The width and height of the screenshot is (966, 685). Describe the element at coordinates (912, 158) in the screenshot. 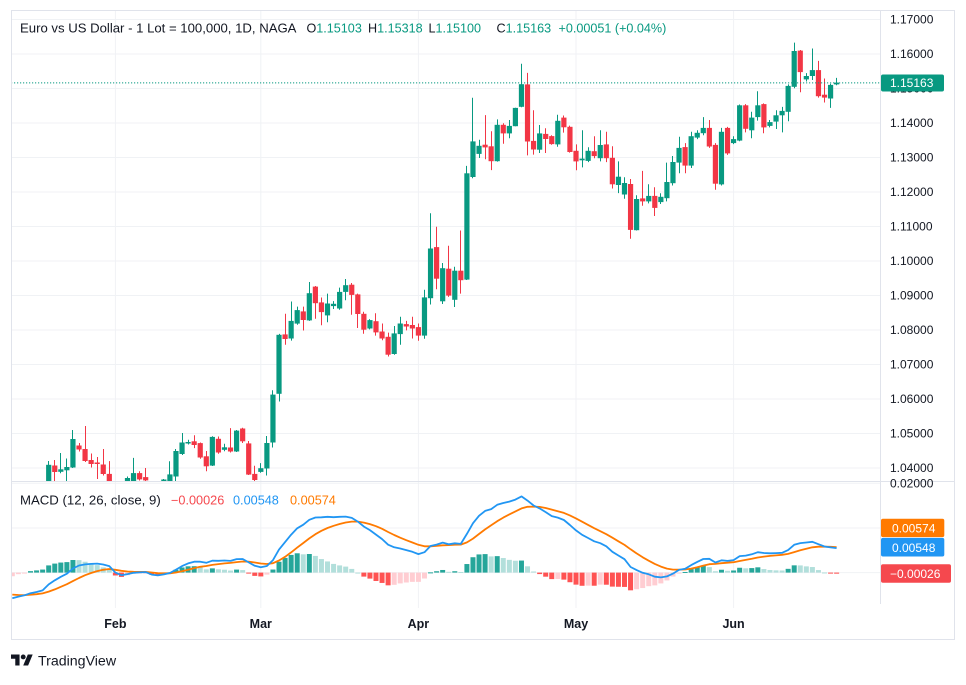

I see `svg-text: 1.13000` at that location.